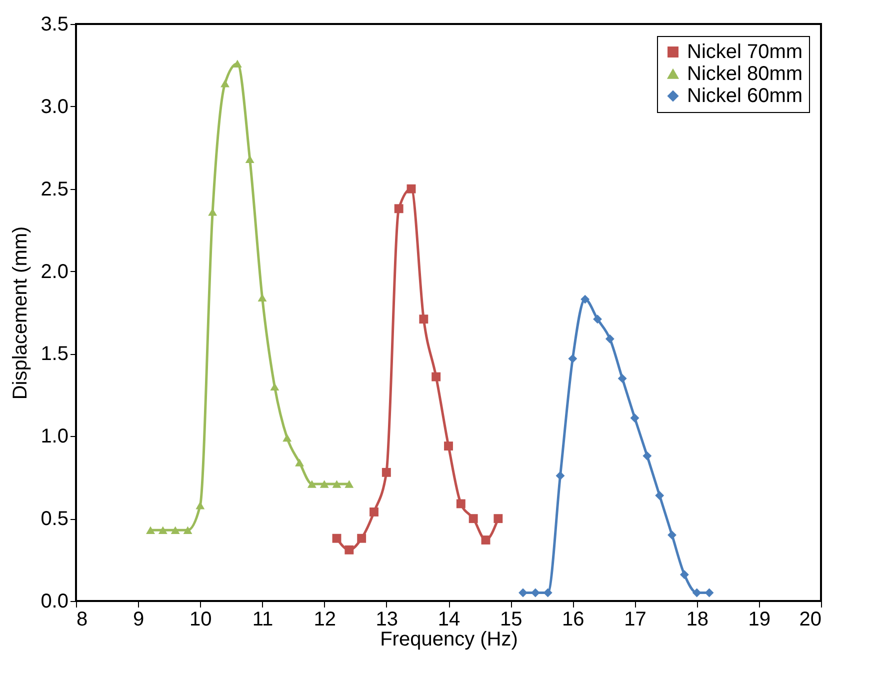  I want to click on y-tick-label: 1.0, so click(54, 437).